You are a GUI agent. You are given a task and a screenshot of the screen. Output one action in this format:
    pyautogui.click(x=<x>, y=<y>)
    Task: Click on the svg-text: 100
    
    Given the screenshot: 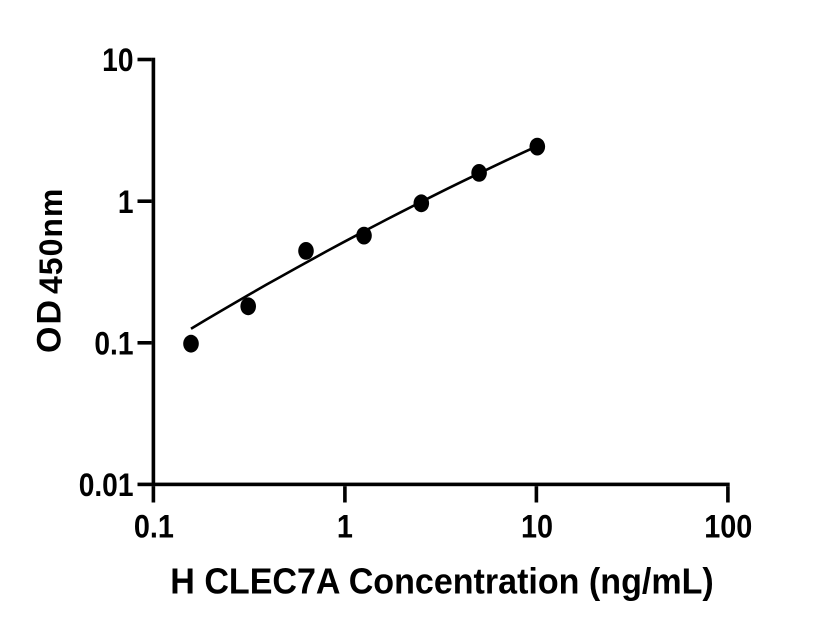 What is the action you would take?
    pyautogui.click(x=728, y=527)
    